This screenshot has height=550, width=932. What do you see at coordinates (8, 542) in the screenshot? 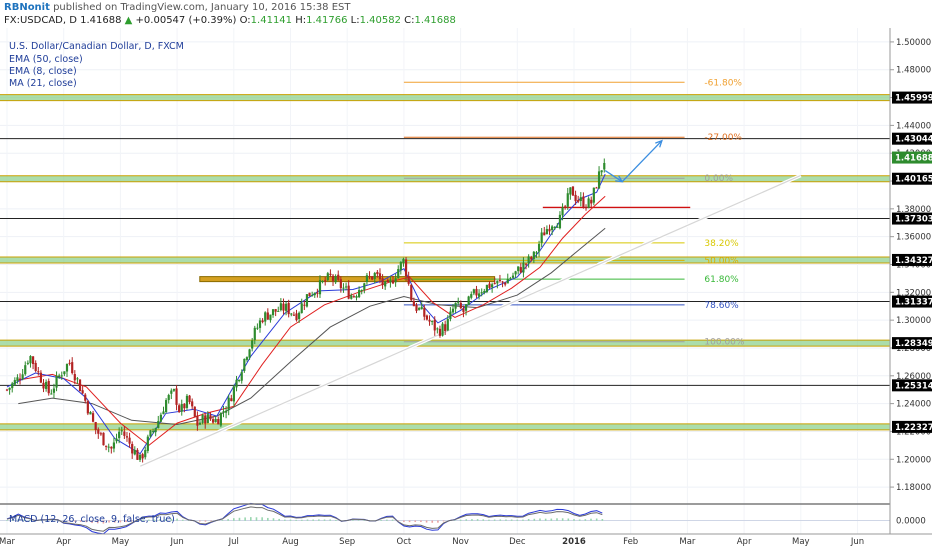
I see `time-tick-label: Mar` at bounding box center [8, 542].